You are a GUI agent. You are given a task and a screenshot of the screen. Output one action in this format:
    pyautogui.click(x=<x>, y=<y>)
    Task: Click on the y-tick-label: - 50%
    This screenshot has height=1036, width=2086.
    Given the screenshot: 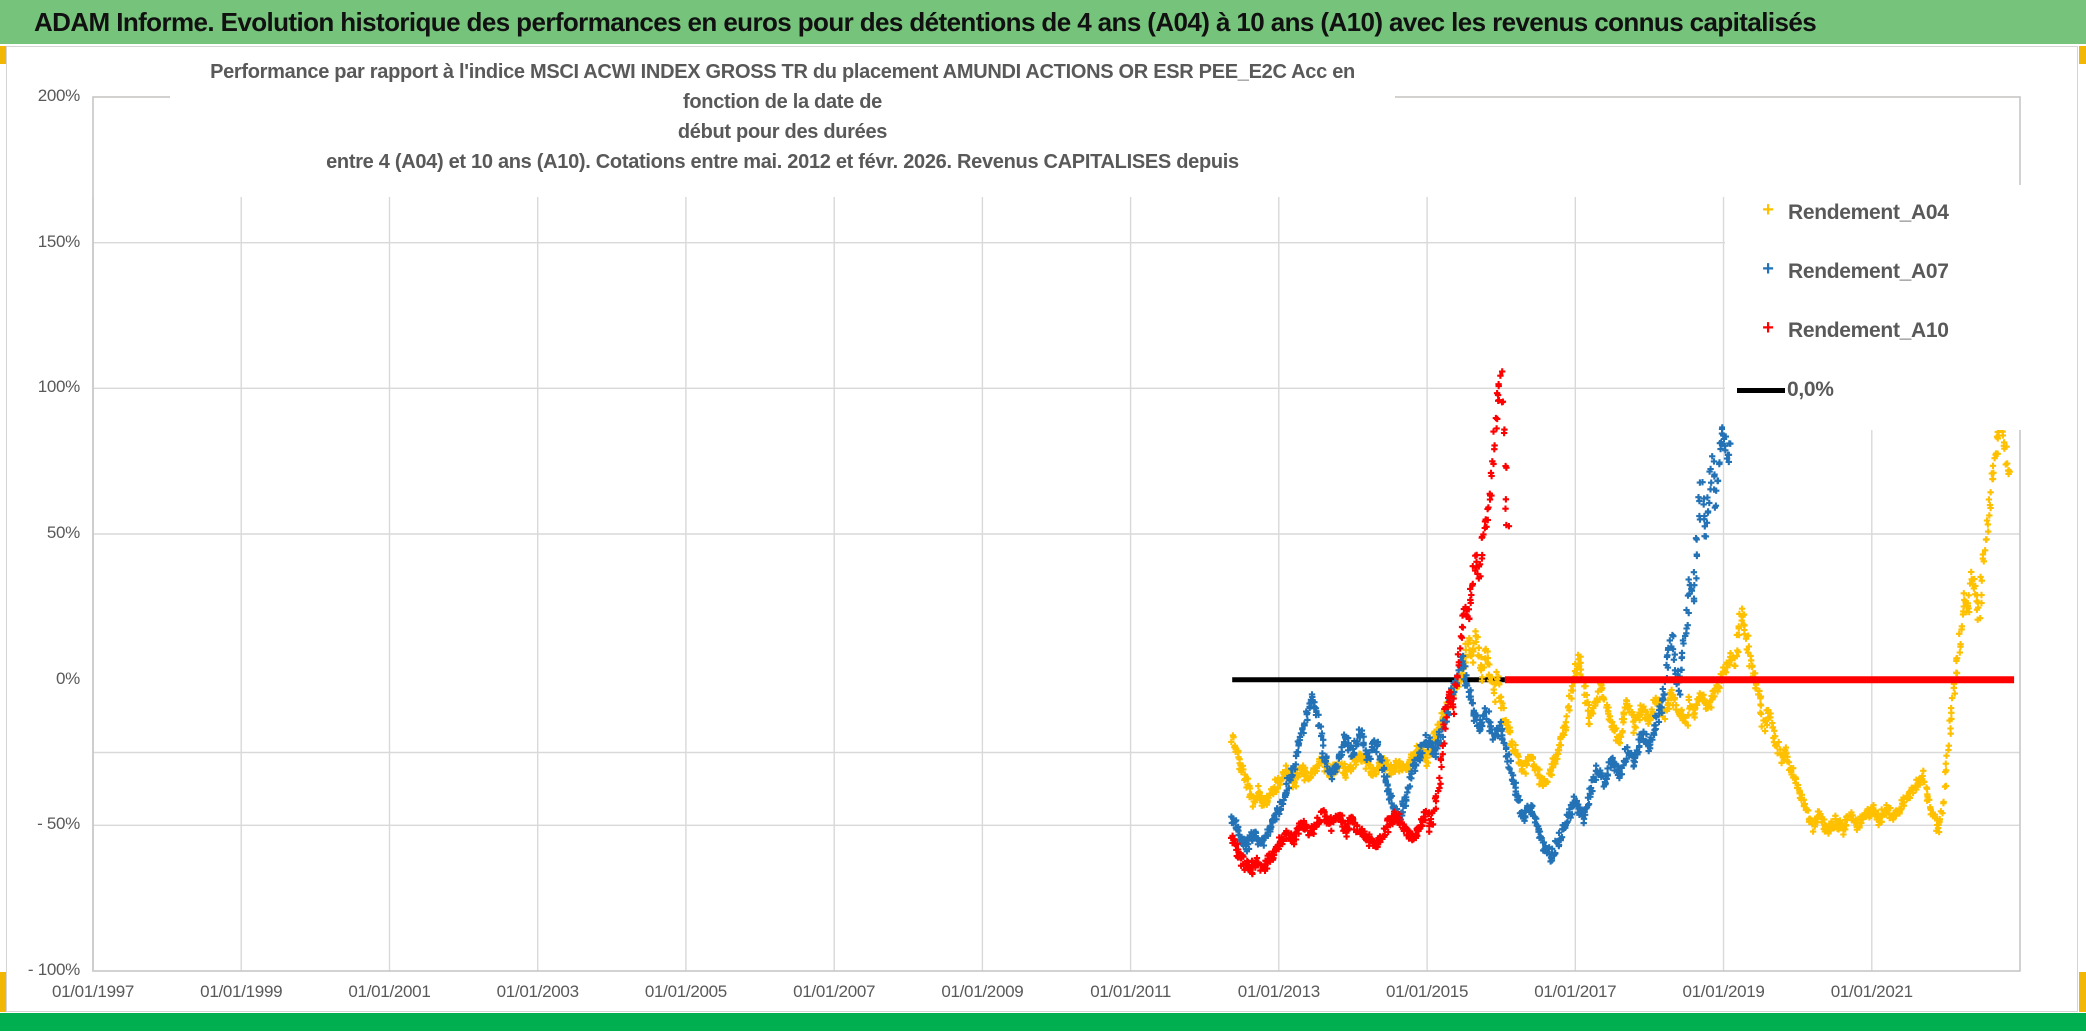 What is the action you would take?
    pyautogui.click(x=58, y=824)
    